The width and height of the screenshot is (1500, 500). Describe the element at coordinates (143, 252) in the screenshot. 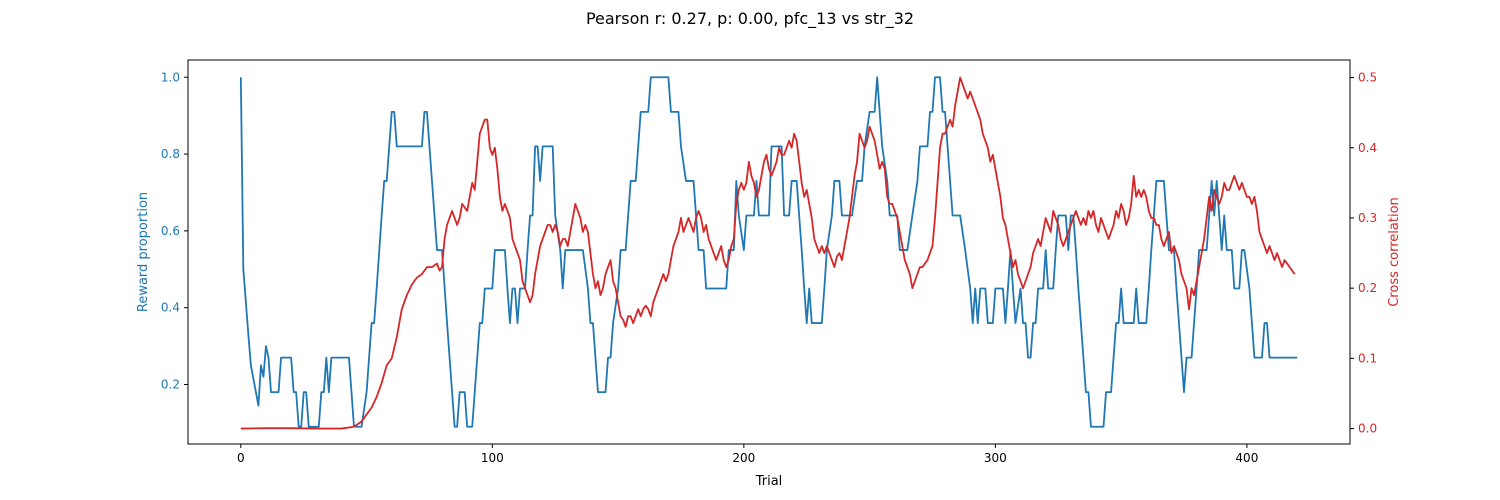

I see `y-axis-left-label: Reward proportion` at that location.